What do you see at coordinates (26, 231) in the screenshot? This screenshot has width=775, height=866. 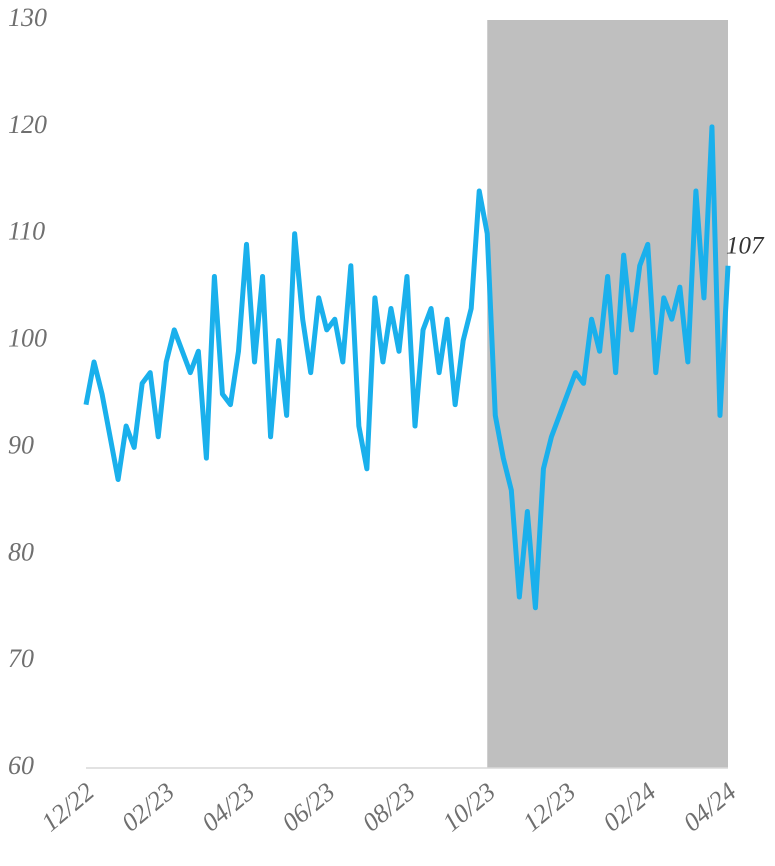 I see `y-tick-label: 110` at bounding box center [26, 231].